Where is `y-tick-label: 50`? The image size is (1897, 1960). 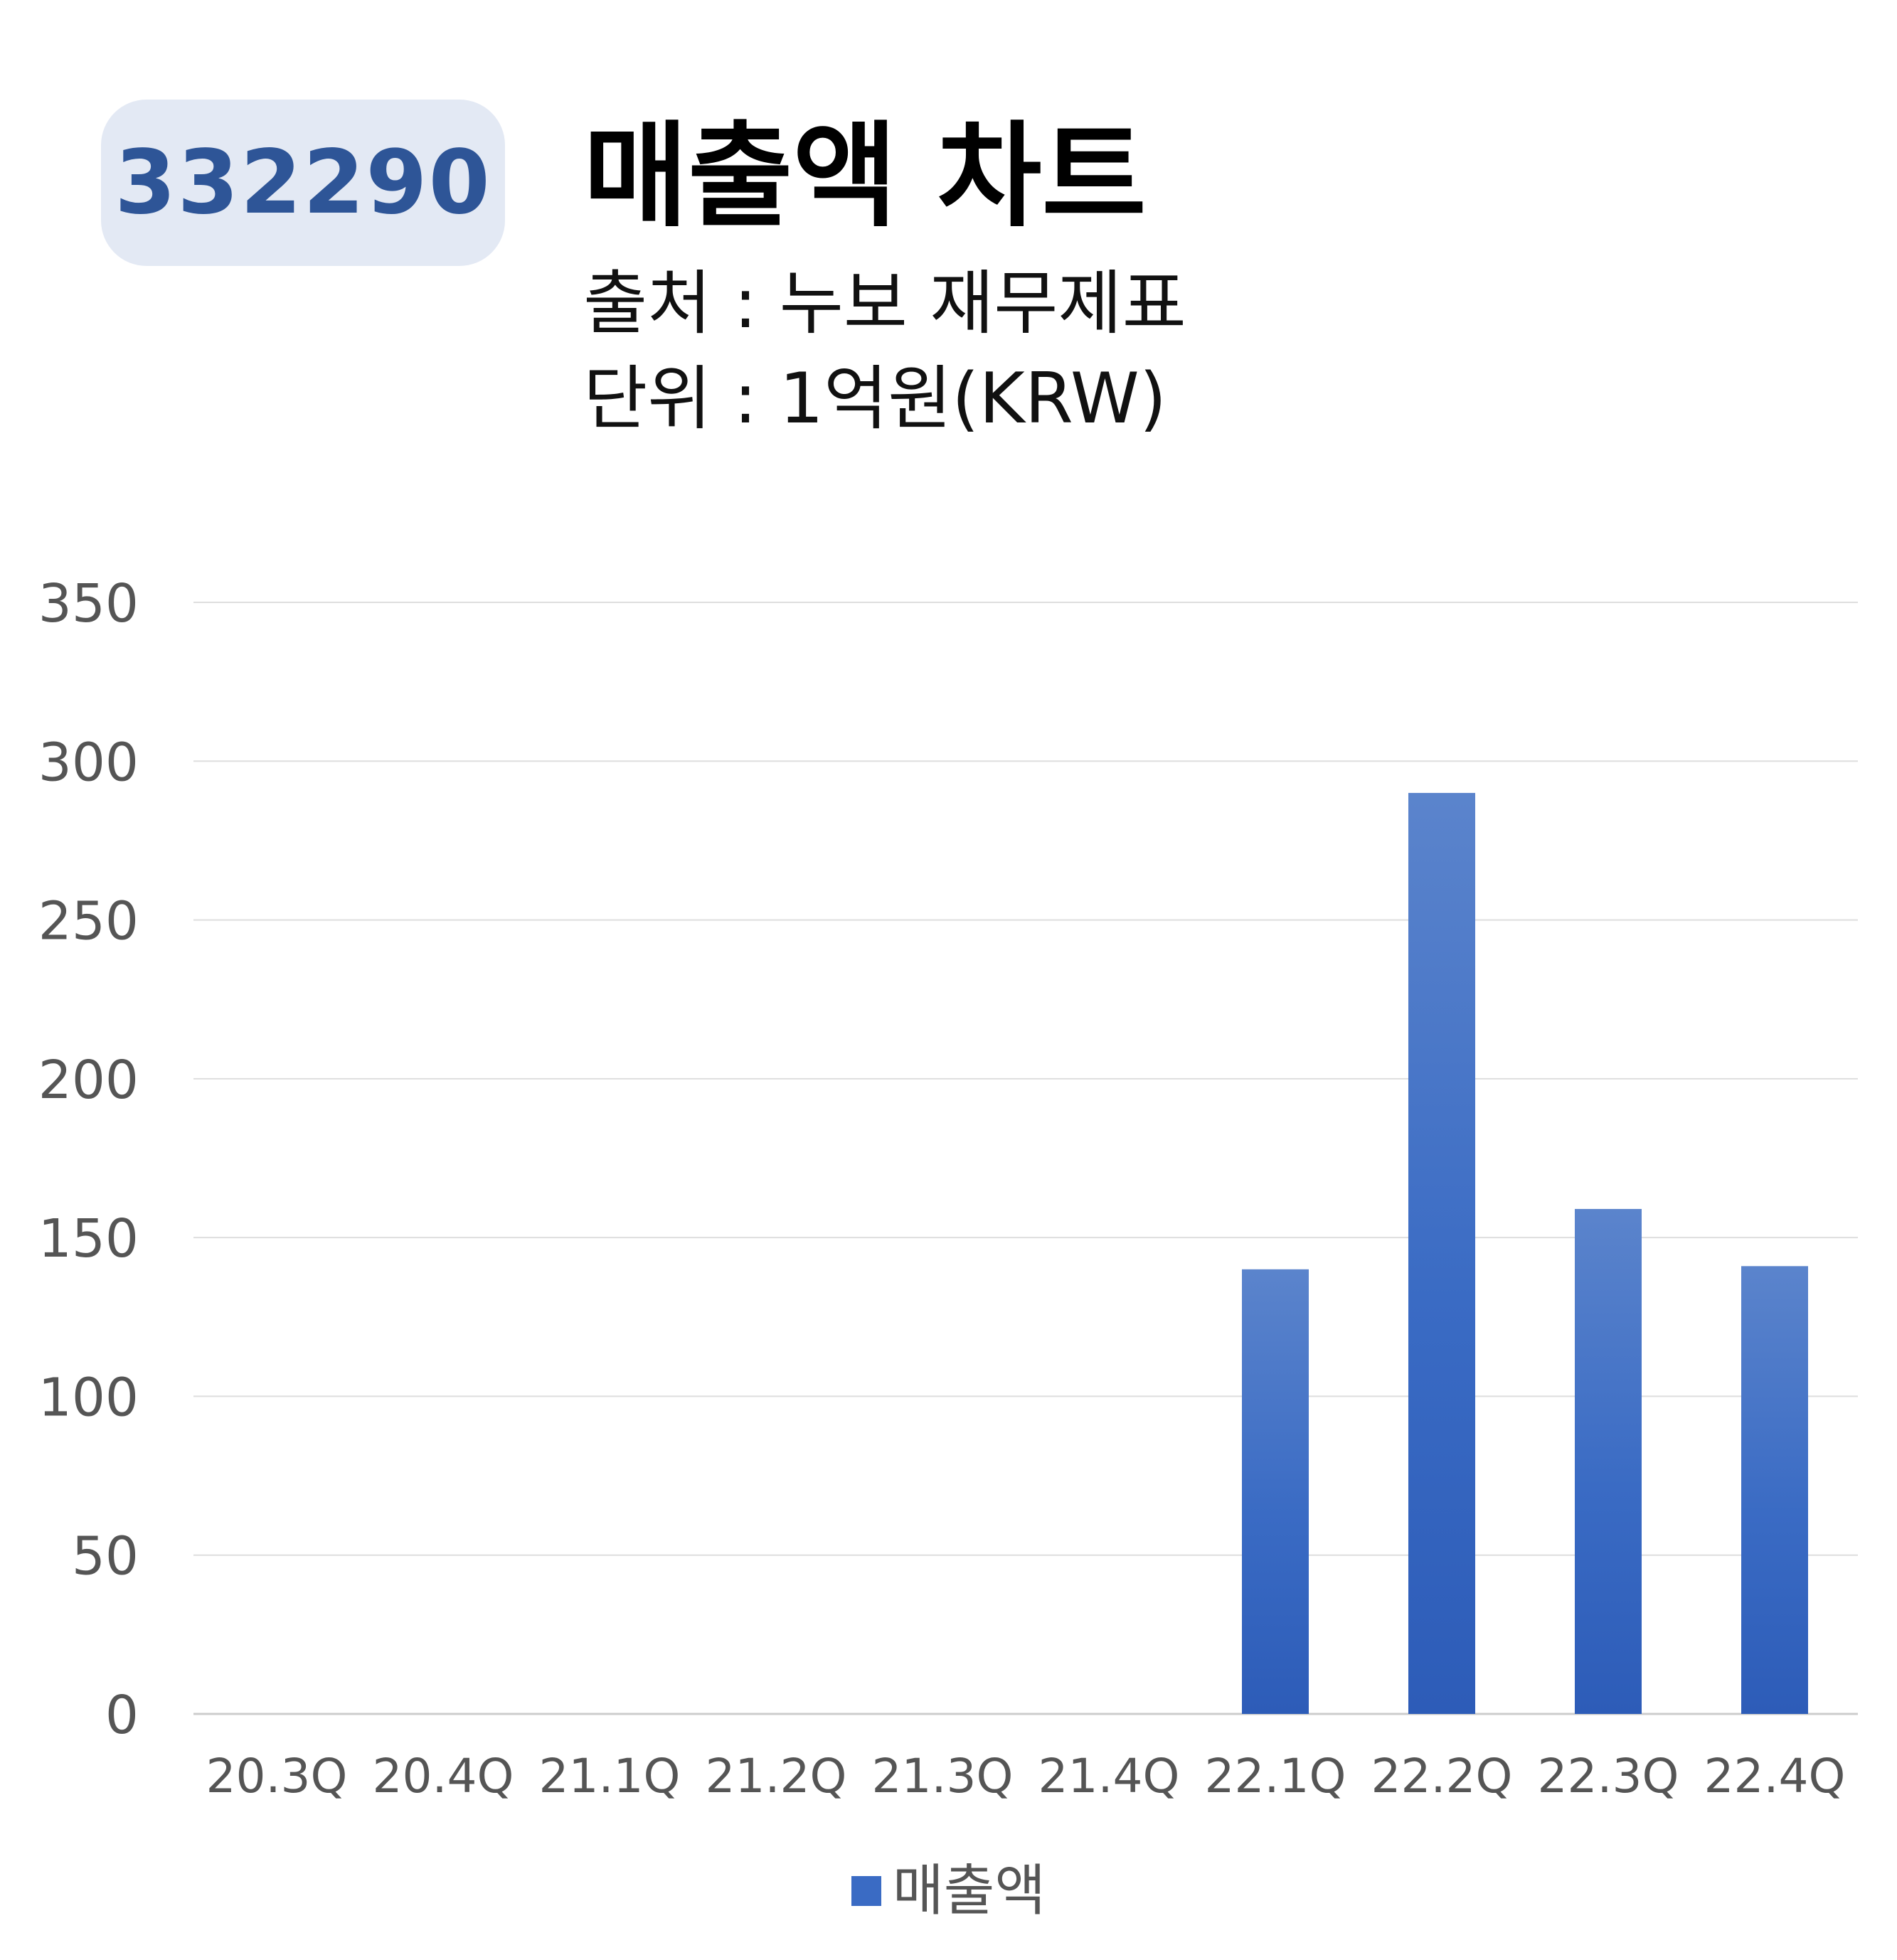 y-tick-label: 50 is located at coordinates (105, 1556).